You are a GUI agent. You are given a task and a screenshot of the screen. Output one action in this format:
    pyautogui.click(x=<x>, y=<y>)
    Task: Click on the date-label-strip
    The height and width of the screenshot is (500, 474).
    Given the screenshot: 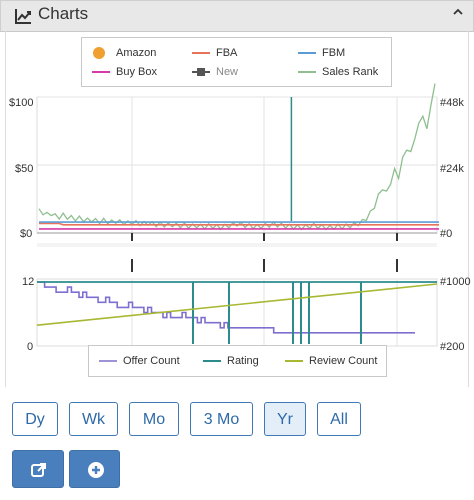 What is the action you would take?
    pyautogui.click(x=237, y=245)
    